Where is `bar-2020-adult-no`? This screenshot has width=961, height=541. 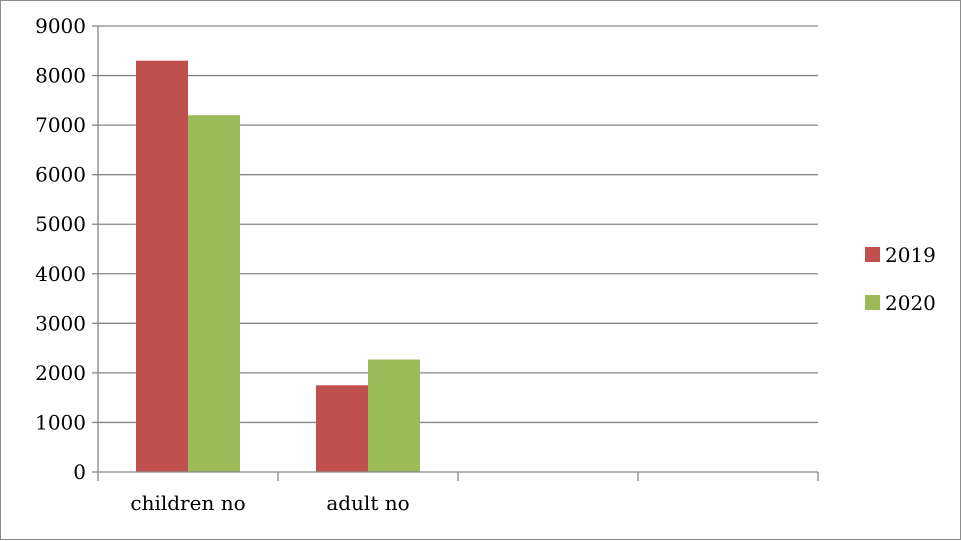
bar-2020-adult-no is located at coordinates (394, 415).